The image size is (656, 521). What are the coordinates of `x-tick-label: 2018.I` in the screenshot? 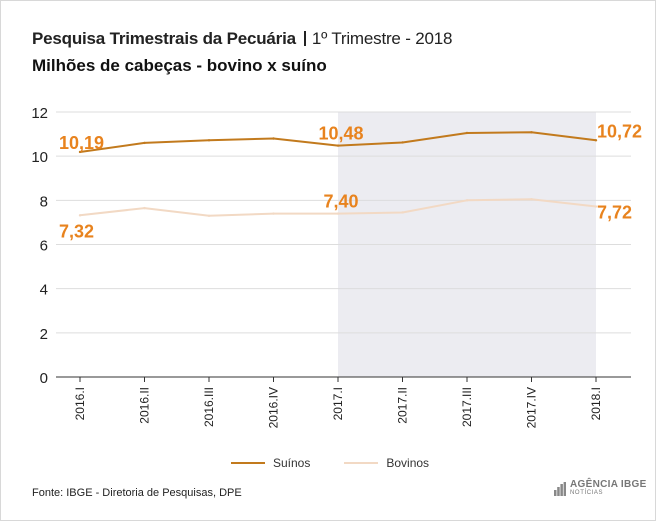 It's located at (596, 403).